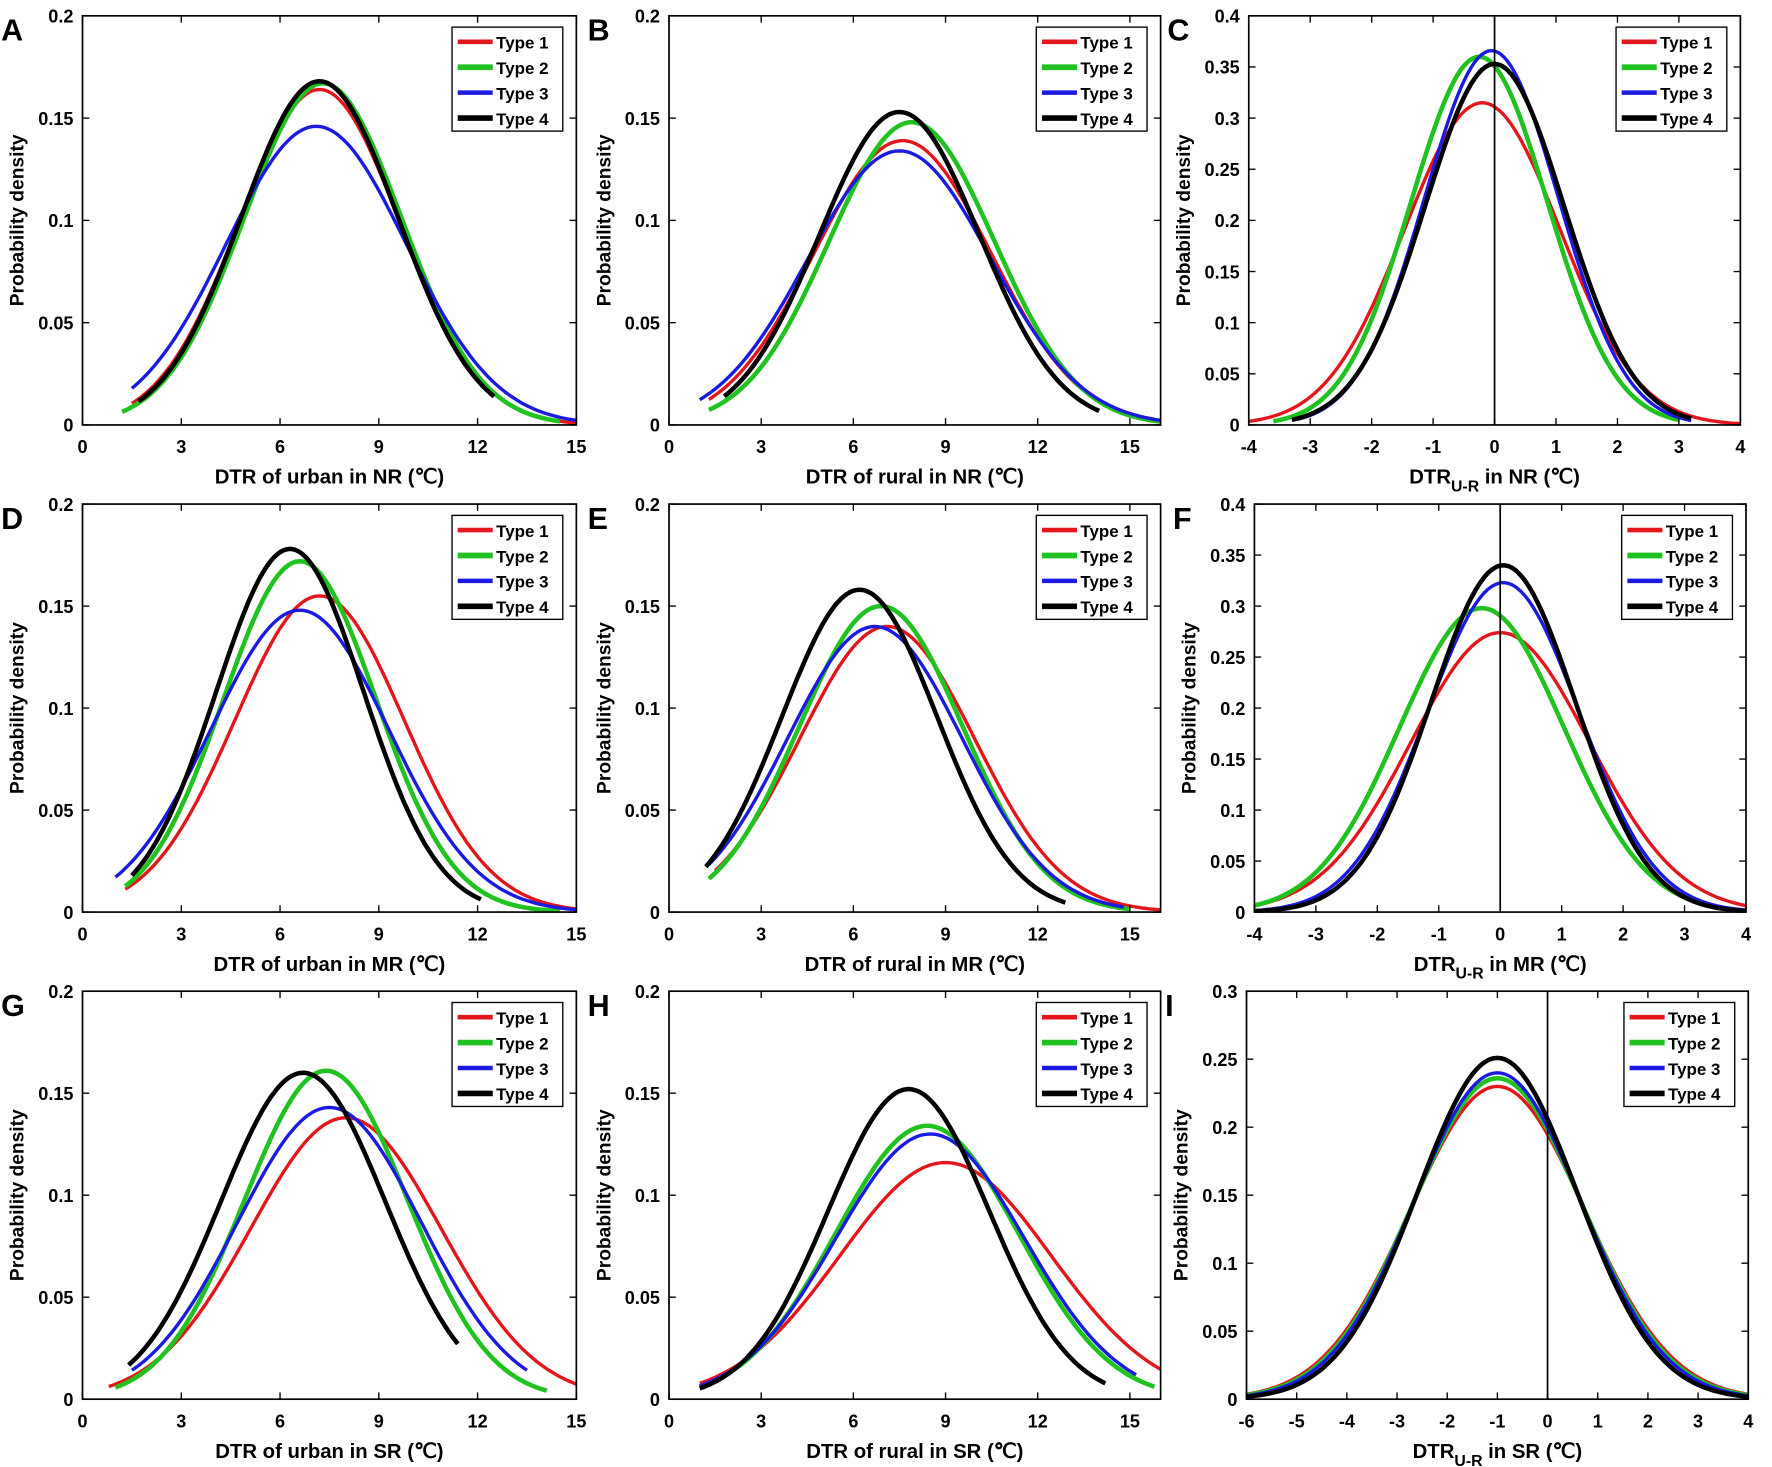  What do you see at coordinates (1227, 17) in the screenshot?
I see `y-tick-label: 0.4` at bounding box center [1227, 17].